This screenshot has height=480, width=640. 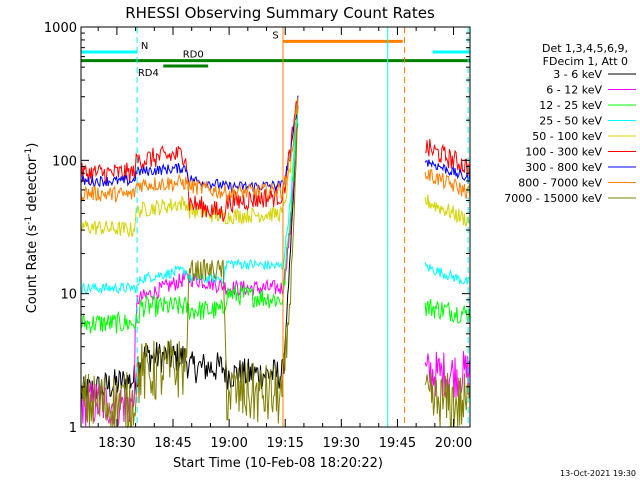 I want to click on legend-entry: 25 - 50 keV, so click(x=570, y=121).